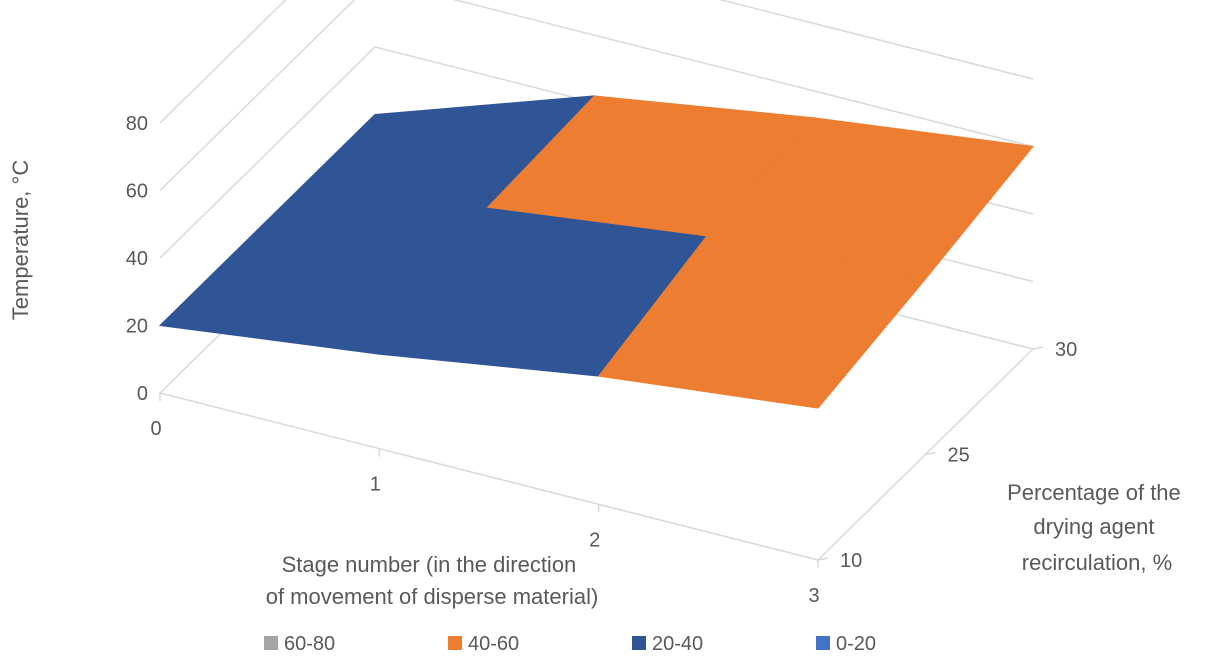 The height and width of the screenshot is (672, 1216). What do you see at coordinates (137, 259) in the screenshot?
I see `z-tick-label: 40` at bounding box center [137, 259].